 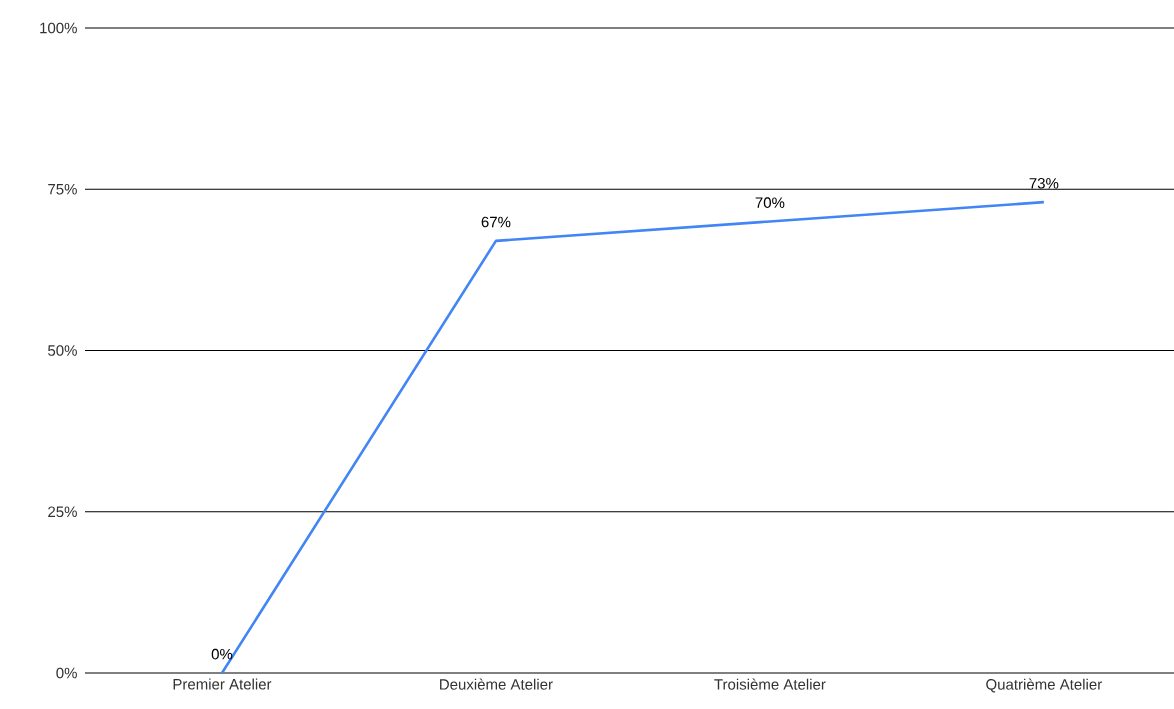 What do you see at coordinates (222, 654) in the screenshot?
I see `data-label: 0%` at bounding box center [222, 654].